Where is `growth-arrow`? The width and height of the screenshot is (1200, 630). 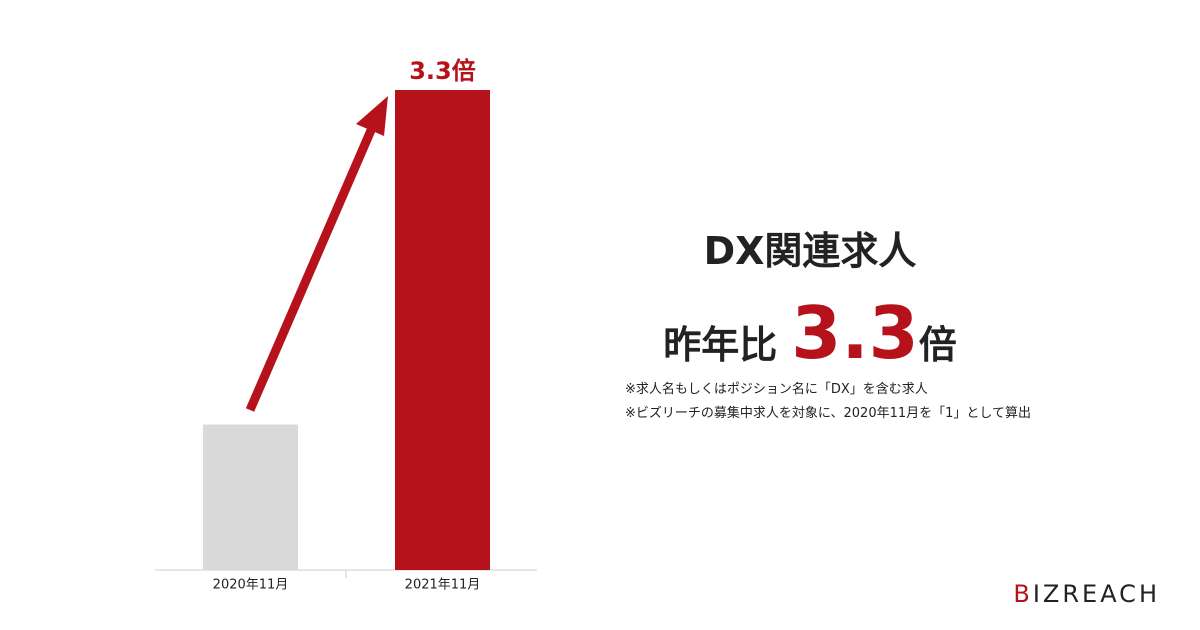 growth-arrow is located at coordinates (311, 269).